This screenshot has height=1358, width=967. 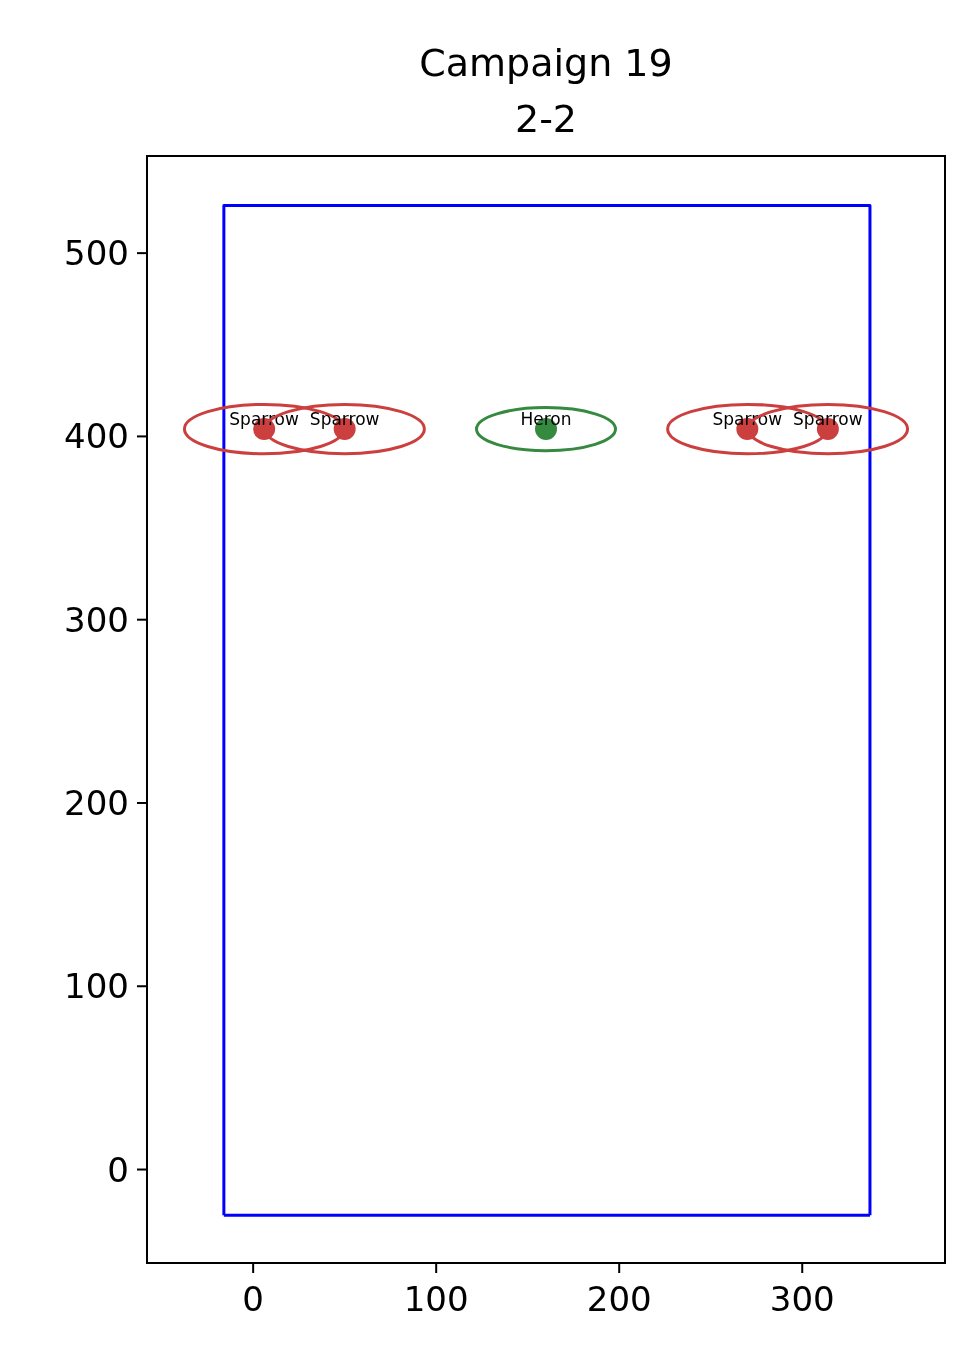 What do you see at coordinates (96, 619) in the screenshot?
I see `y-tick-label: 300` at bounding box center [96, 619].